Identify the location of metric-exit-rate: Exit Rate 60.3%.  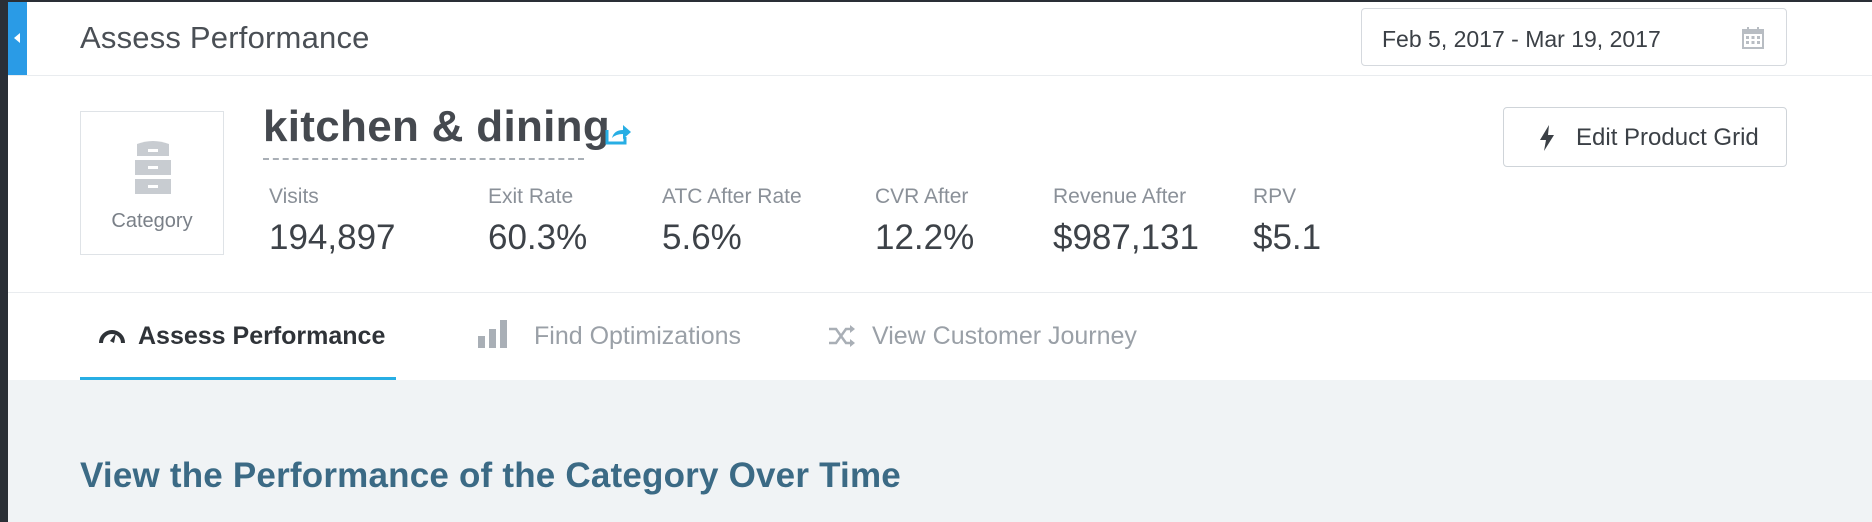
(537, 221).